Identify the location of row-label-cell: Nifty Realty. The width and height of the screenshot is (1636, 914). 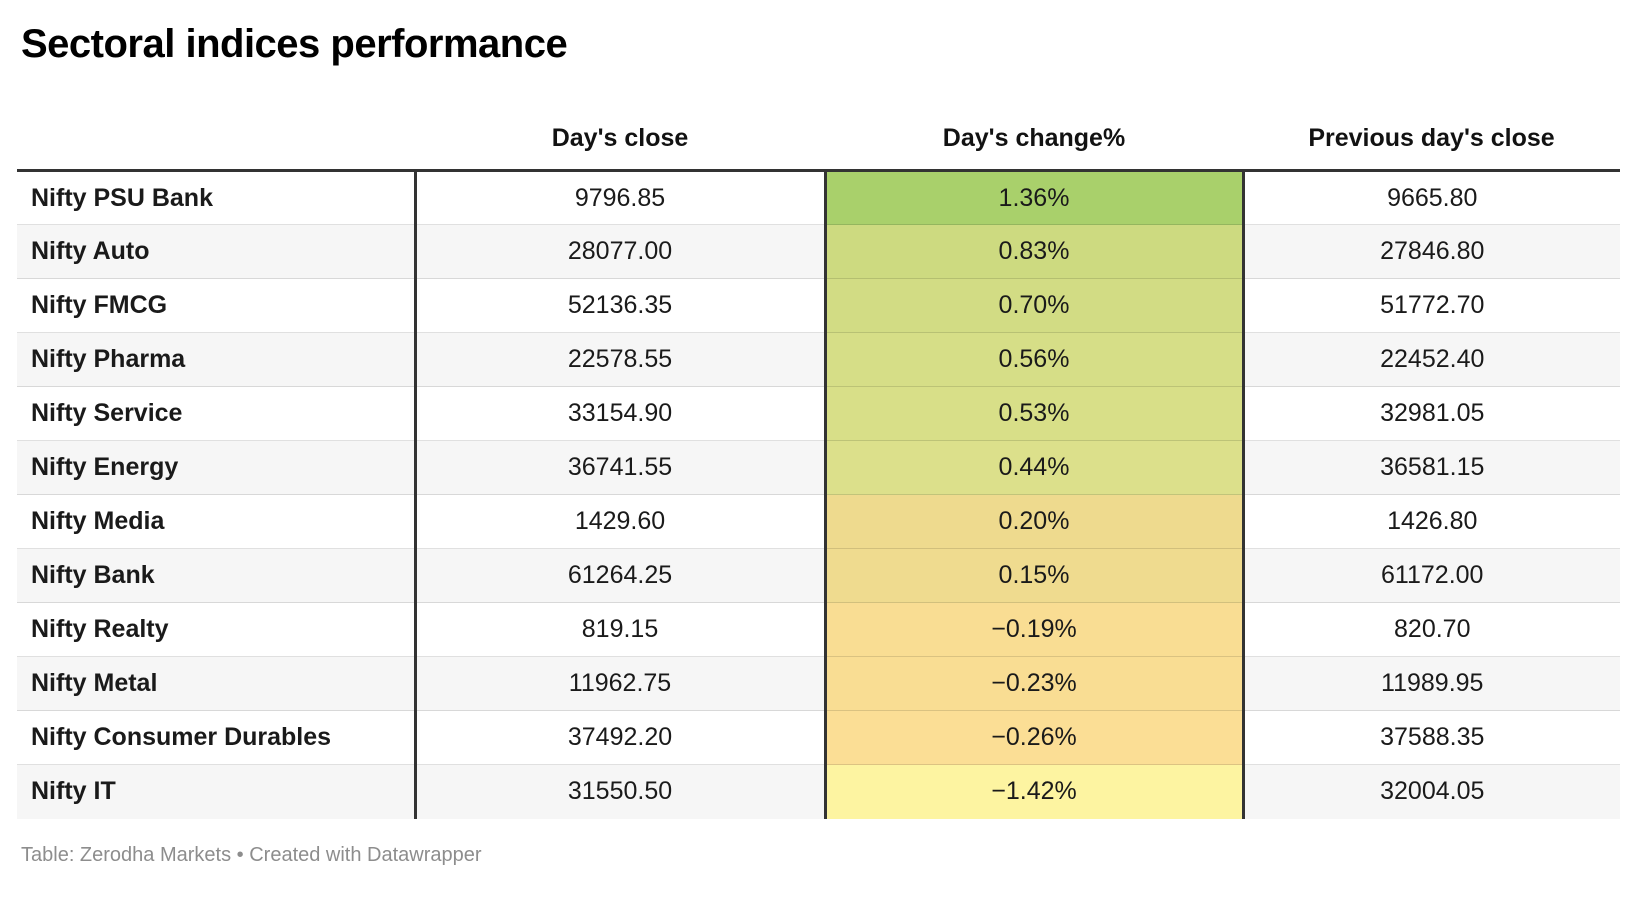
(217, 629).